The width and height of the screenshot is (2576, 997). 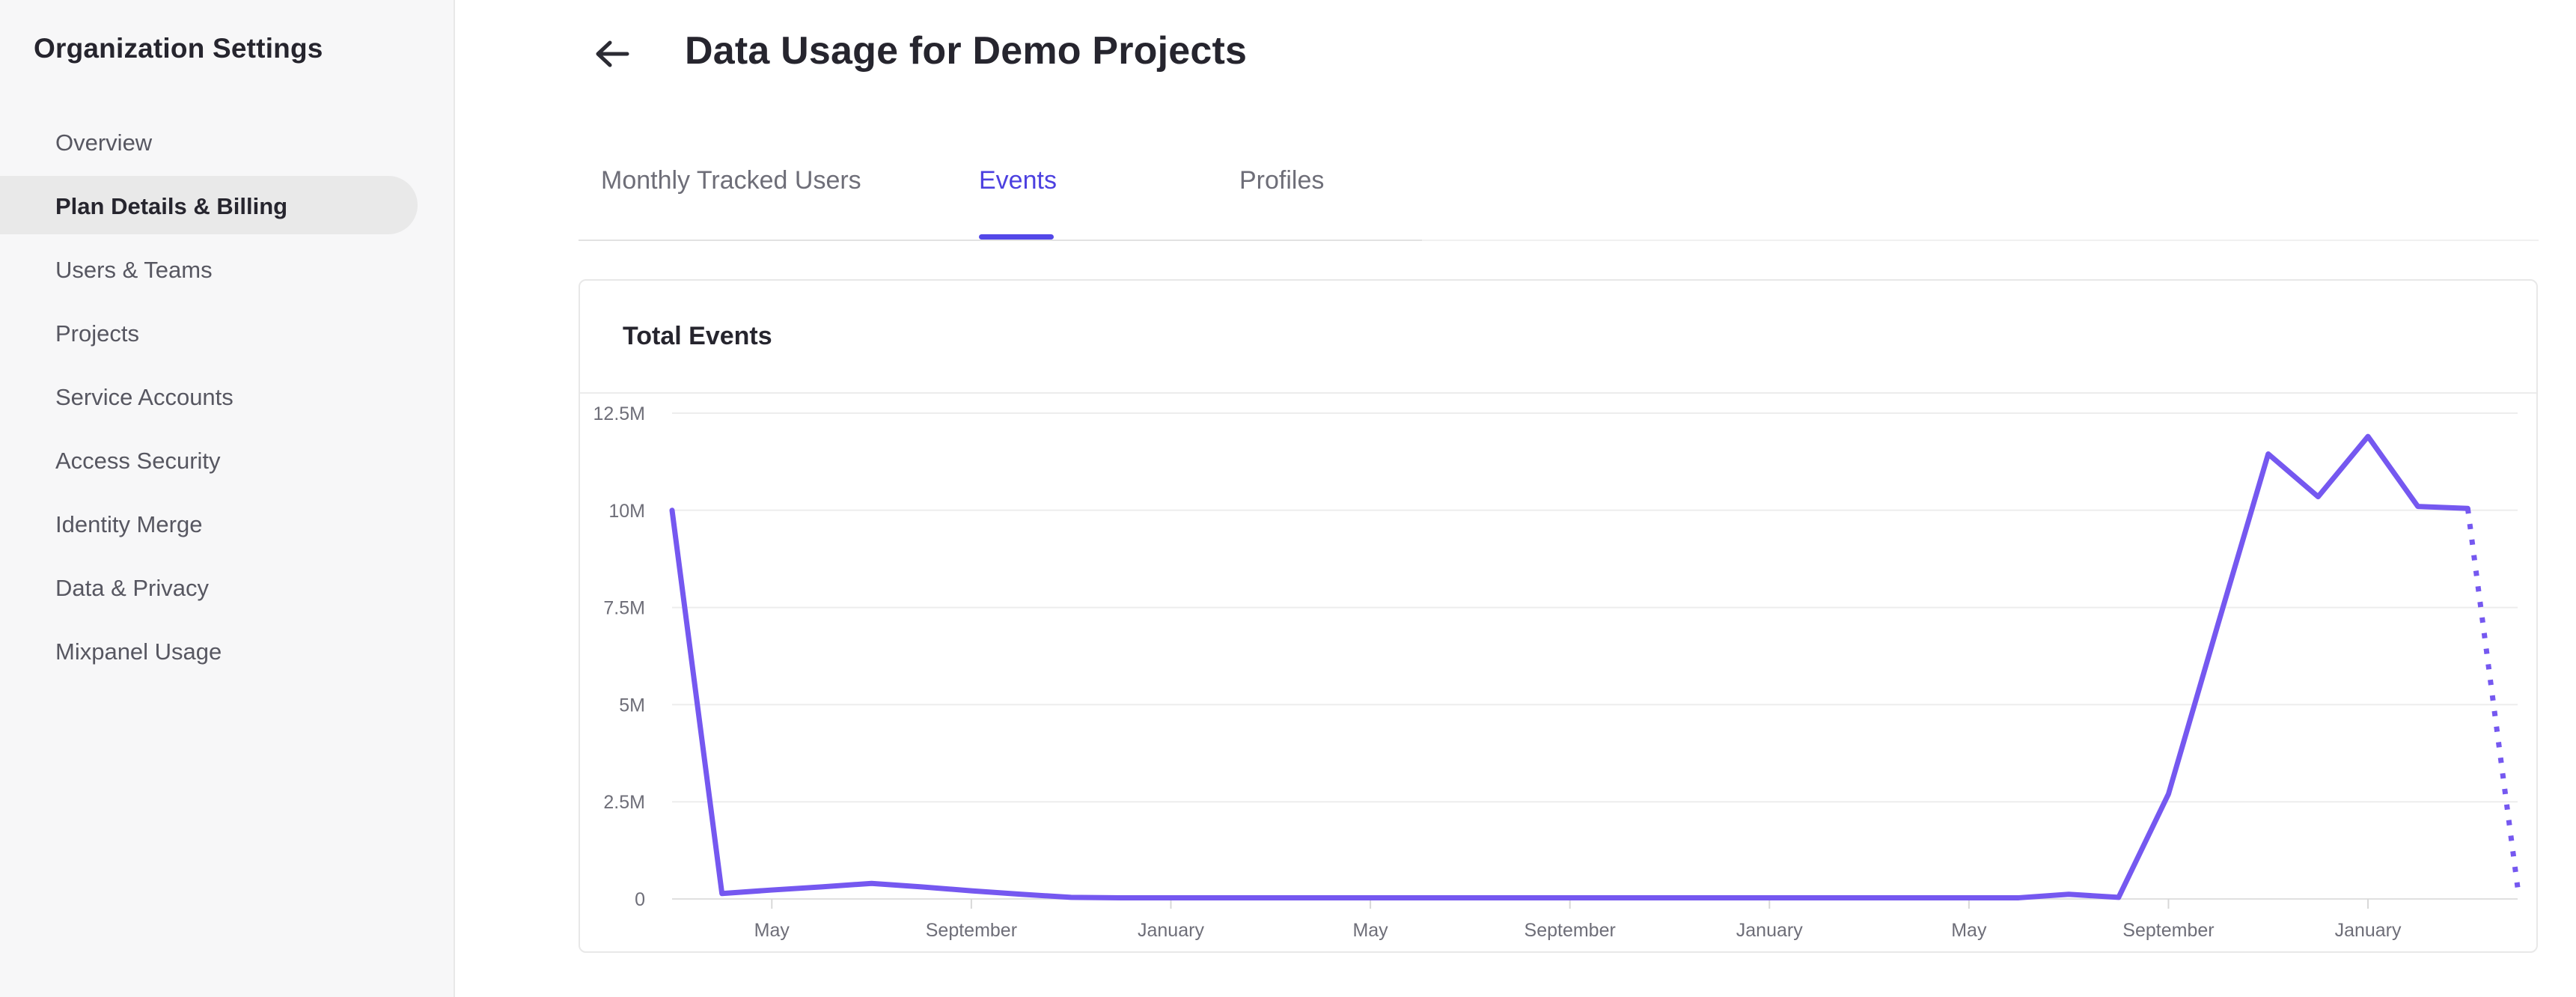 I want to click on tab-profiles: Profiles, so click(x=1282, y=180).